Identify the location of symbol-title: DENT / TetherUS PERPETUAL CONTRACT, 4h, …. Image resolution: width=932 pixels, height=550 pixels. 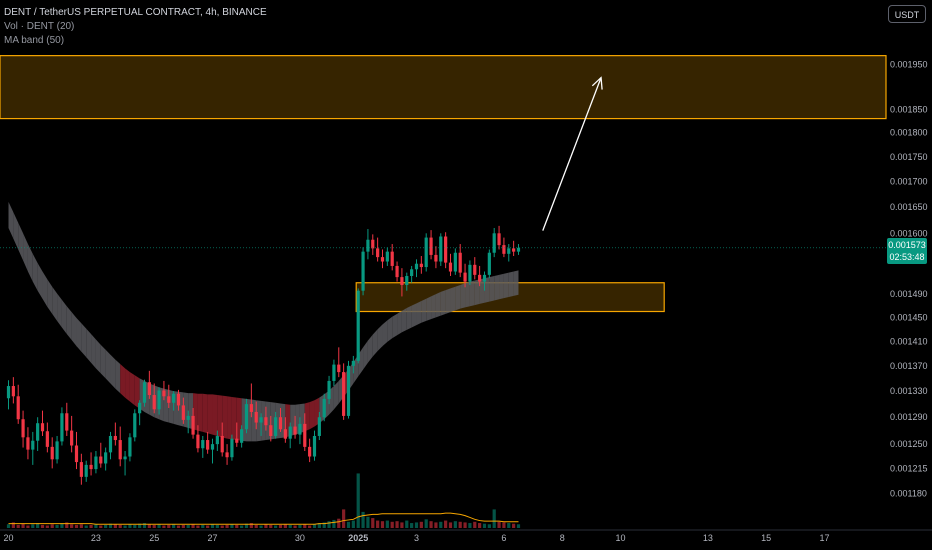
(135, 12).